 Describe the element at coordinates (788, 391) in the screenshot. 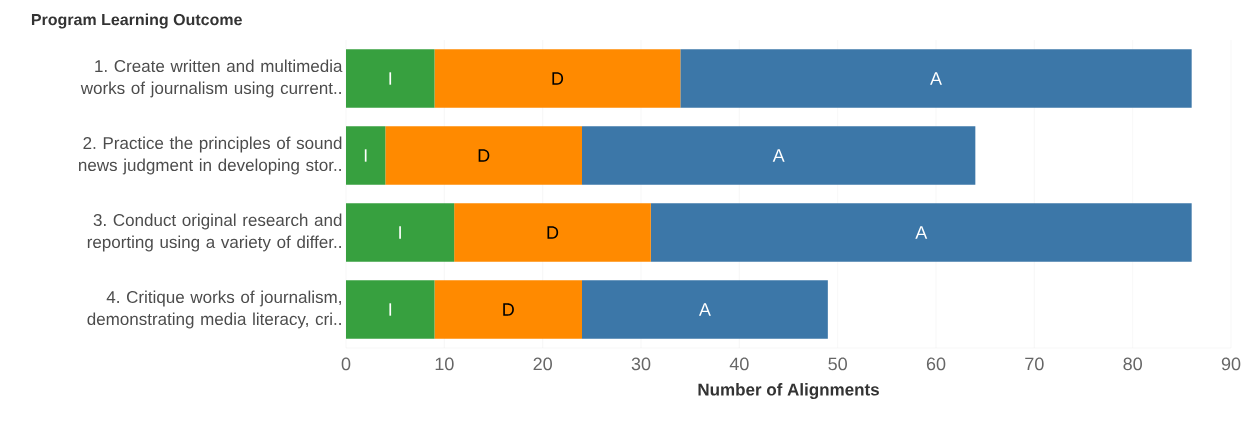

I see `x-axis-title: Number of Alignments` at that location.